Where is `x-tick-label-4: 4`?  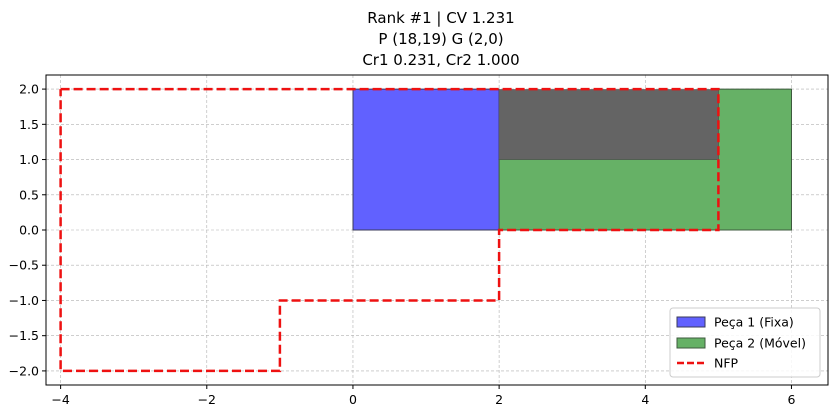 x-tick-label-4: 4 is located at coordinates (645, 399).